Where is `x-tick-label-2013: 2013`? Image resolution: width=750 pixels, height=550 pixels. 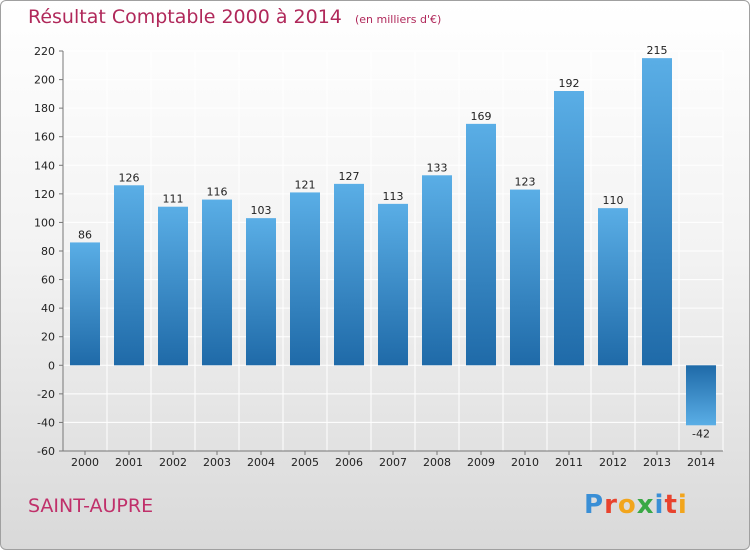 x-tick-label-2013: 2013 is located at coordinates (657, 462).